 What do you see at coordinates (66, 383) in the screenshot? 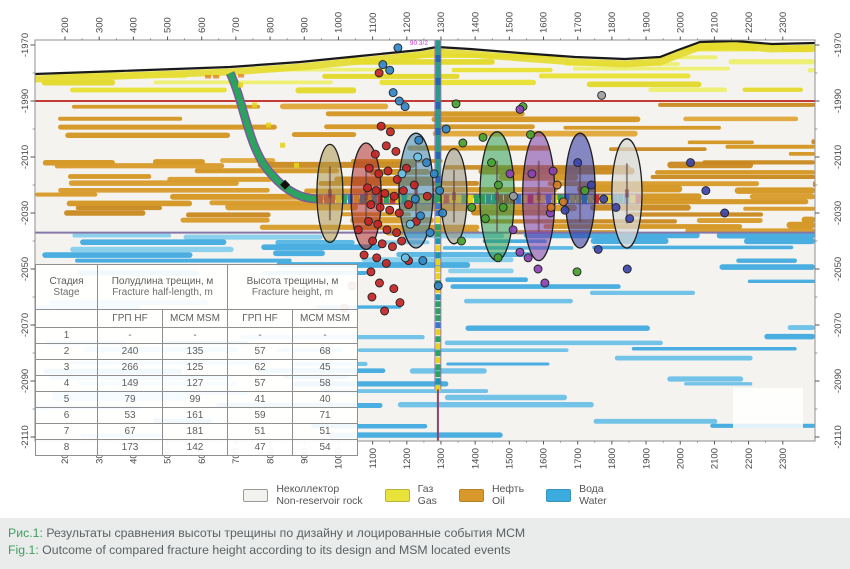
I see `table-cell-stage: 4` at bounding box center [66, 383].